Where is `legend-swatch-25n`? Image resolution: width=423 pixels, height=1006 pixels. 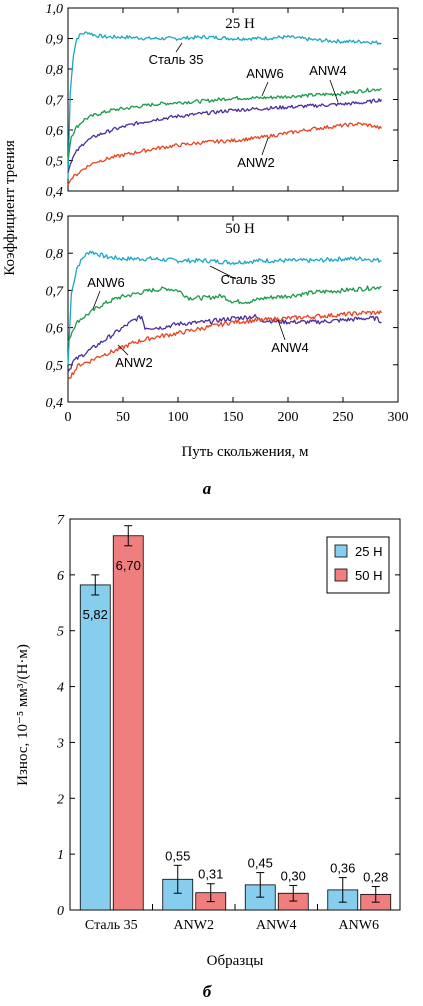
legend-swatch-25n is located at coordinates (341, 551).